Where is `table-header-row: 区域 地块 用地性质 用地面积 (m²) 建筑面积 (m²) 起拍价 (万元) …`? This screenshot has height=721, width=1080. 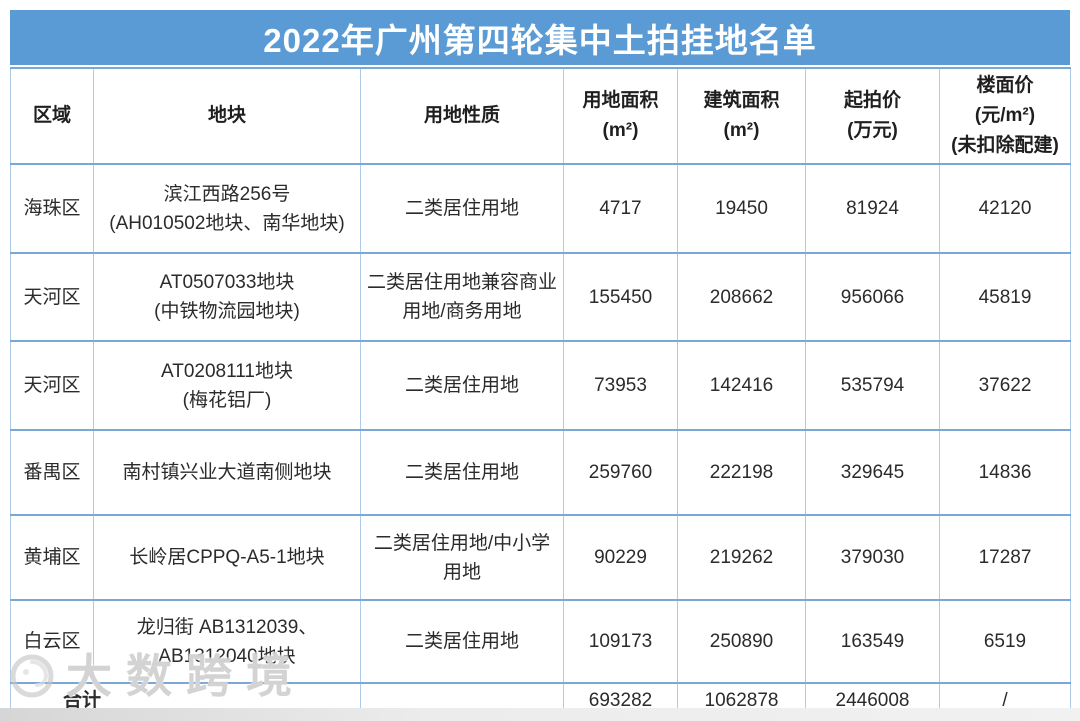
table-header-row: 区域 地块 用地性质 用地面积 (m²) 建筑面积 (m²) 起拍价 (万元) … is located at coordinates (540, 116).